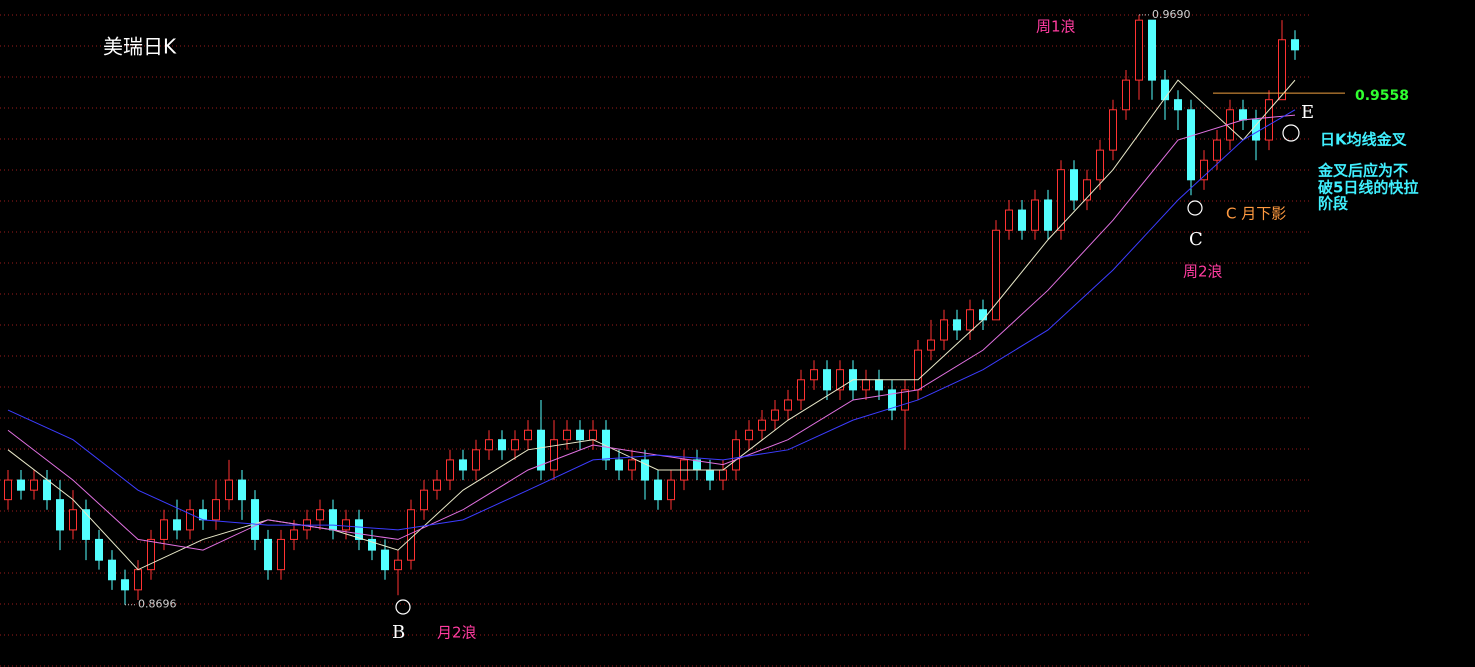  I want to click on annotation: 月2浪, so click(457, 633).